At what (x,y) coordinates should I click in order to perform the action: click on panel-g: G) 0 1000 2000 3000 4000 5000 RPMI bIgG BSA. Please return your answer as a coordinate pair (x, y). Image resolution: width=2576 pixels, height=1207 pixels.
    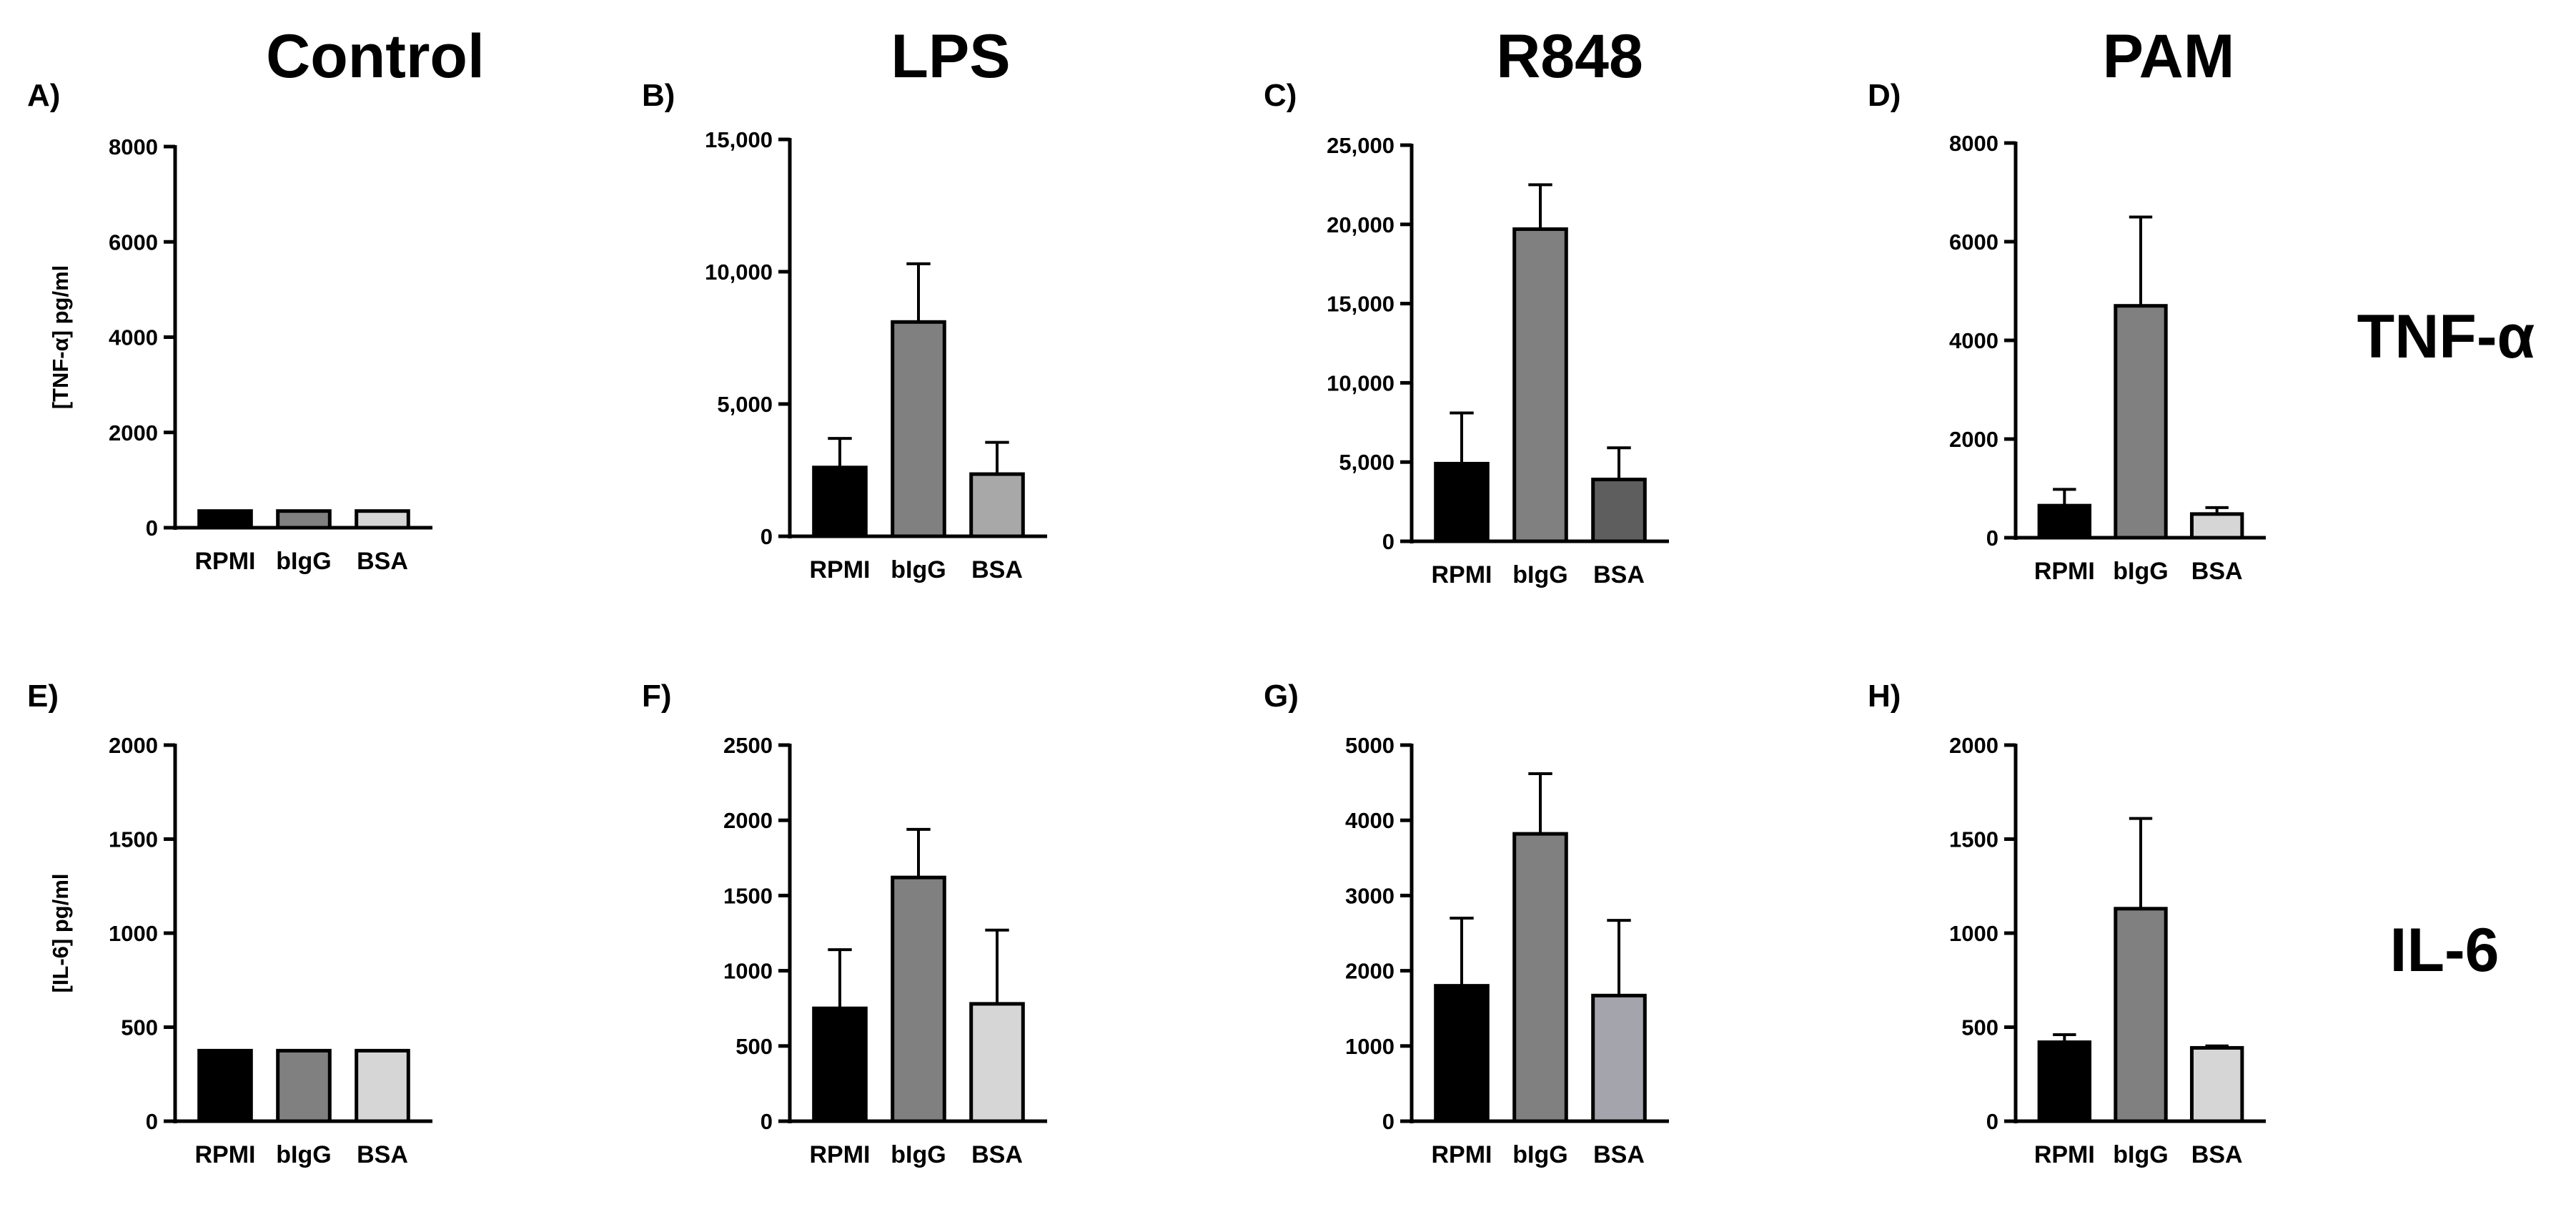
    Looking at the image, I should click on (1467, 923).